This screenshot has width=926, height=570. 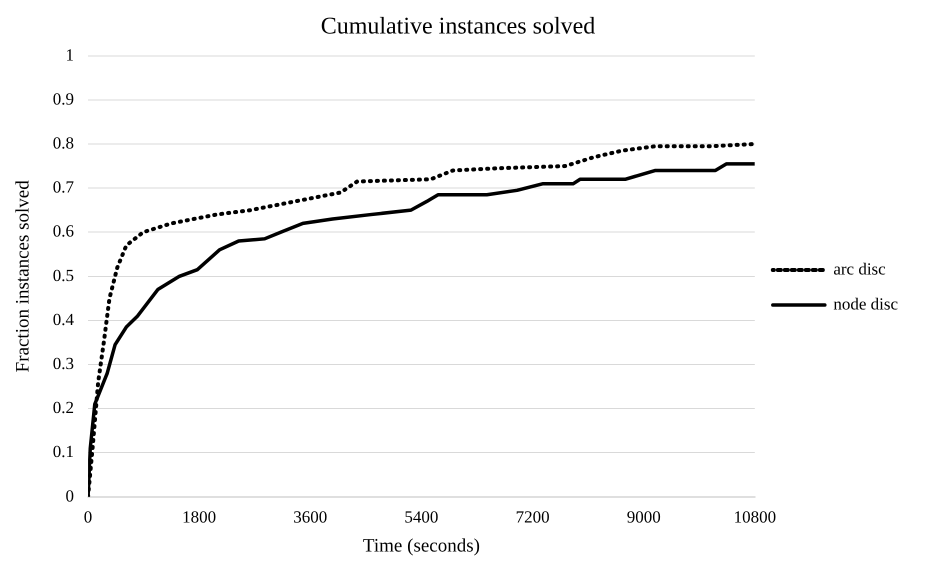 I want to click on x-axis-title: Time (seconds), so click(x=421, y=546).